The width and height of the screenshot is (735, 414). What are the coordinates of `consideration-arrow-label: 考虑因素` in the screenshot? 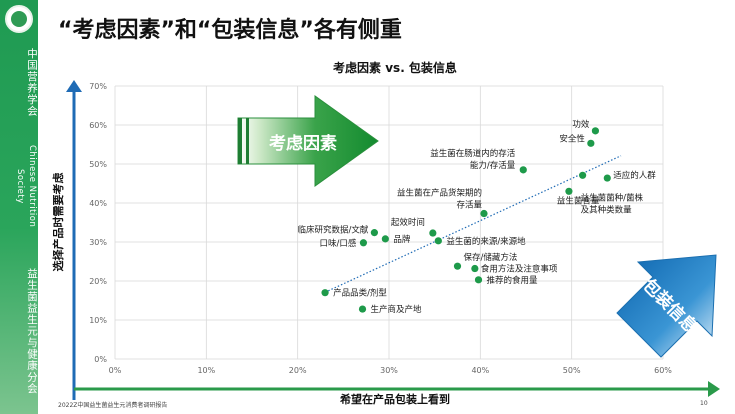 It's located at (302, 143).